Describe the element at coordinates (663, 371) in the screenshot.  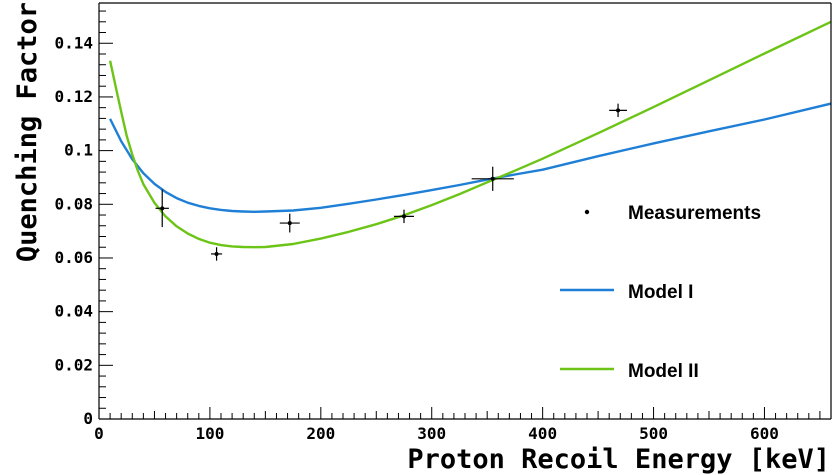
I see `legend-label: Model II` at that location.